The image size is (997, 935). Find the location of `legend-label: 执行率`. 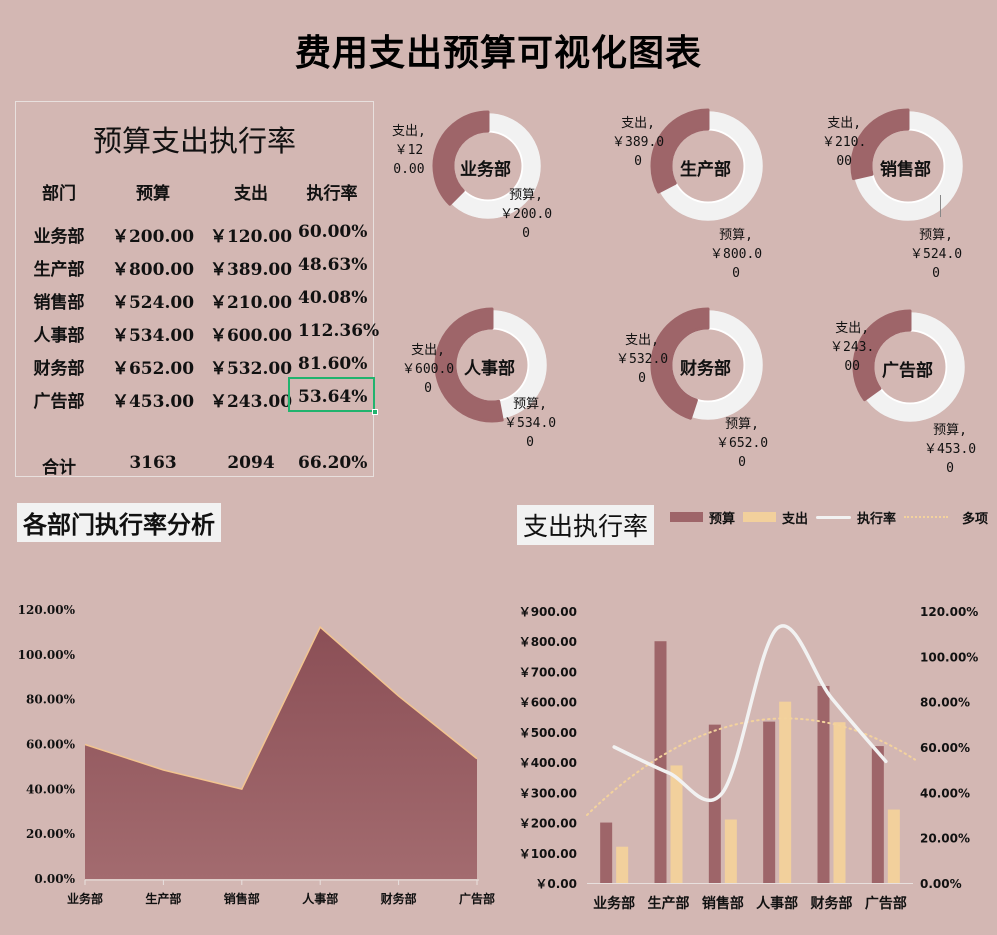

legend-label: 执行率 is located at coordinates (877, 519).